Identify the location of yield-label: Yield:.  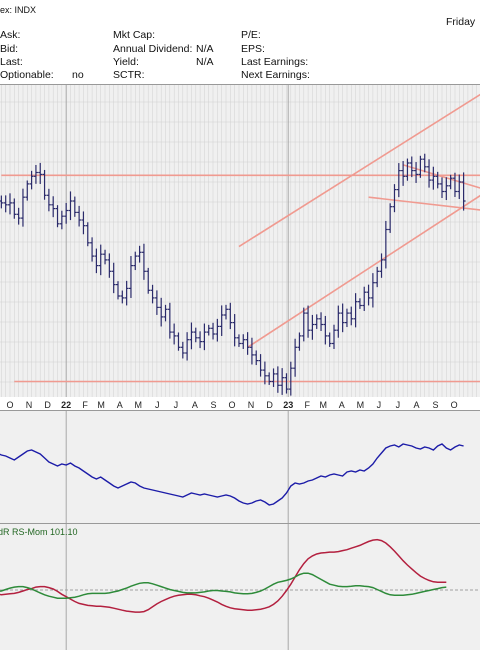
(126, 62).